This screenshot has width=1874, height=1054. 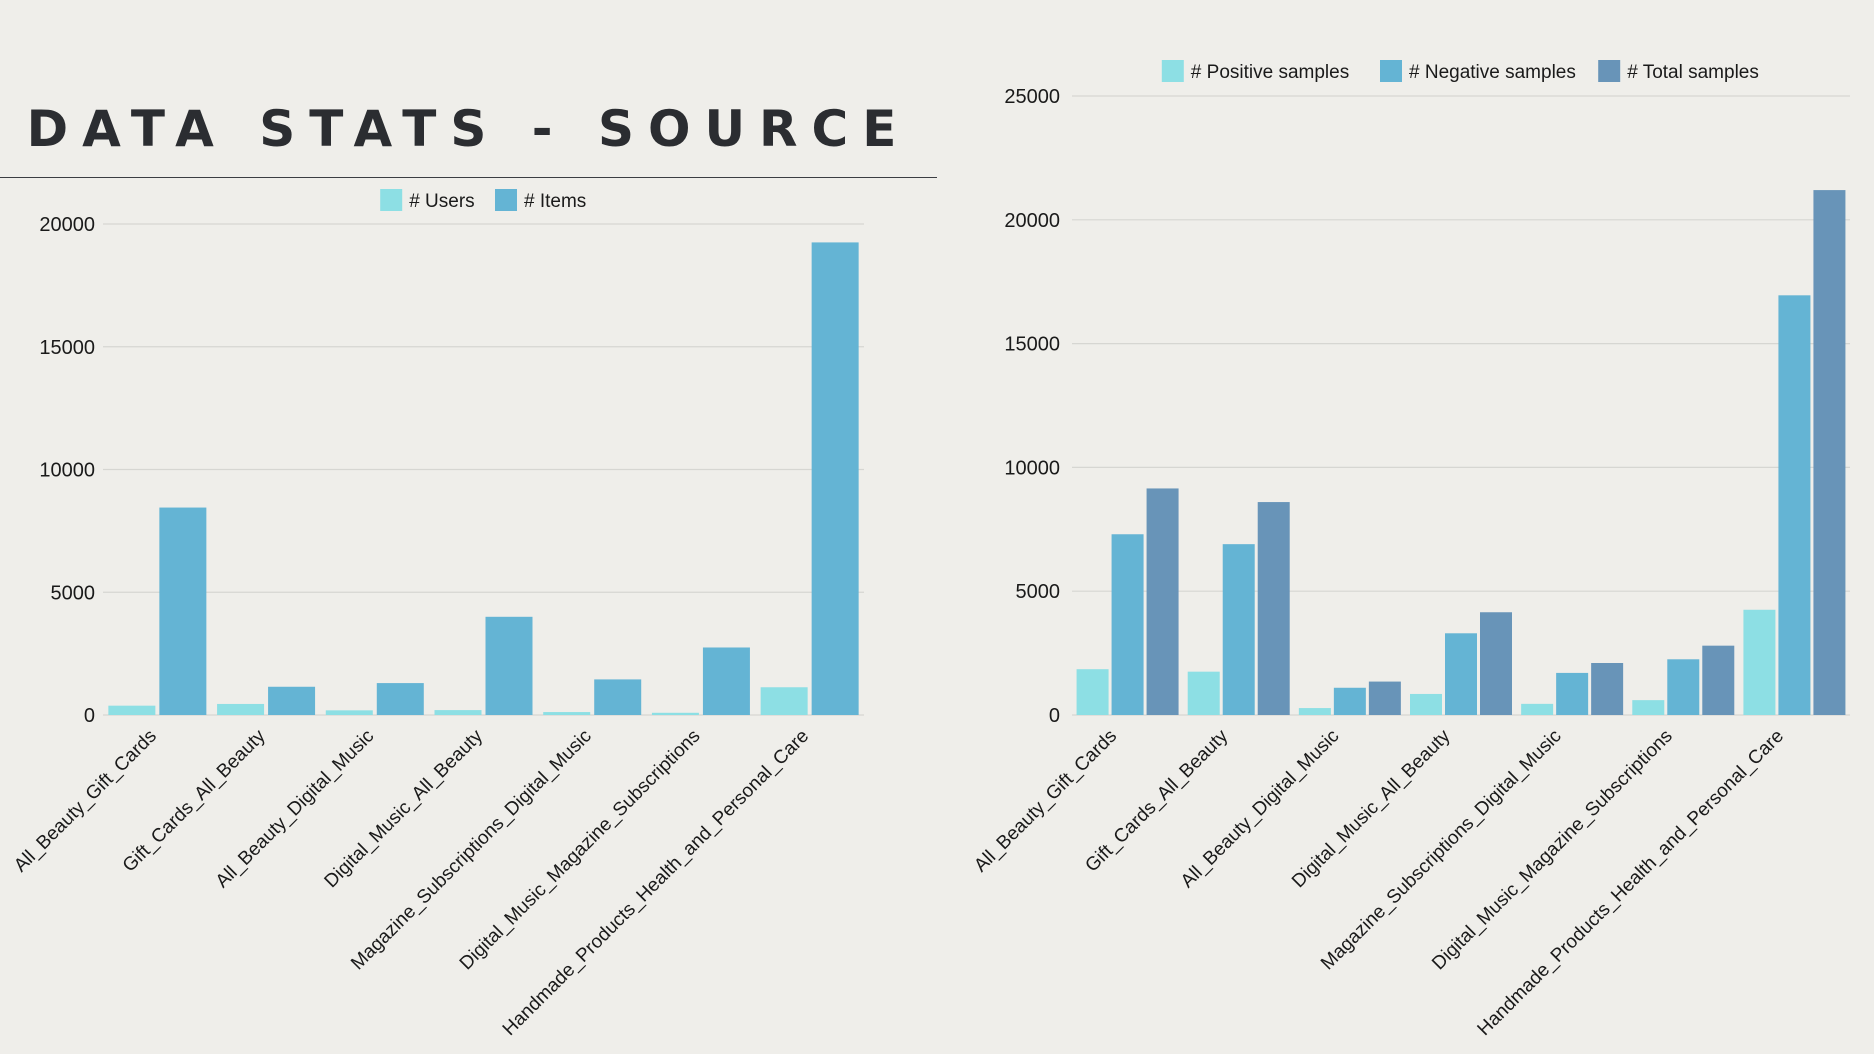 I want to click on legend-label: # Negative samples, so click(x=1492, y=72).